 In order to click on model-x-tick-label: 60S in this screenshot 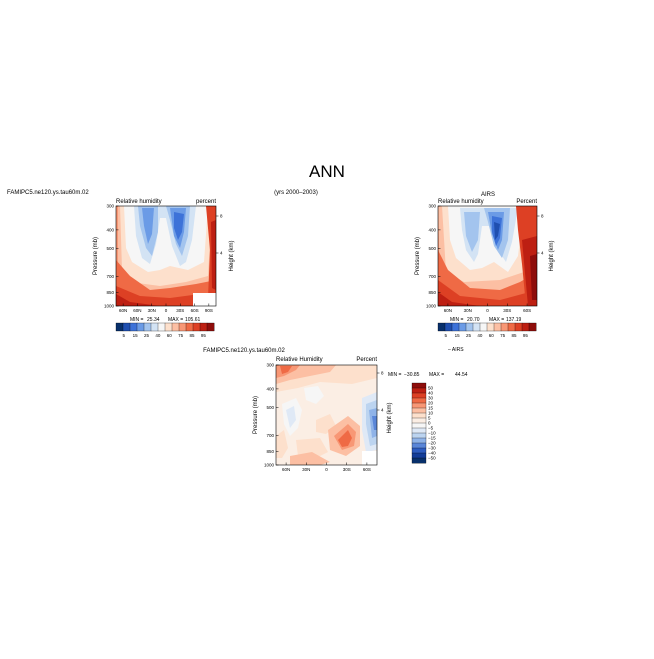, I will do `click(195, 310)`.